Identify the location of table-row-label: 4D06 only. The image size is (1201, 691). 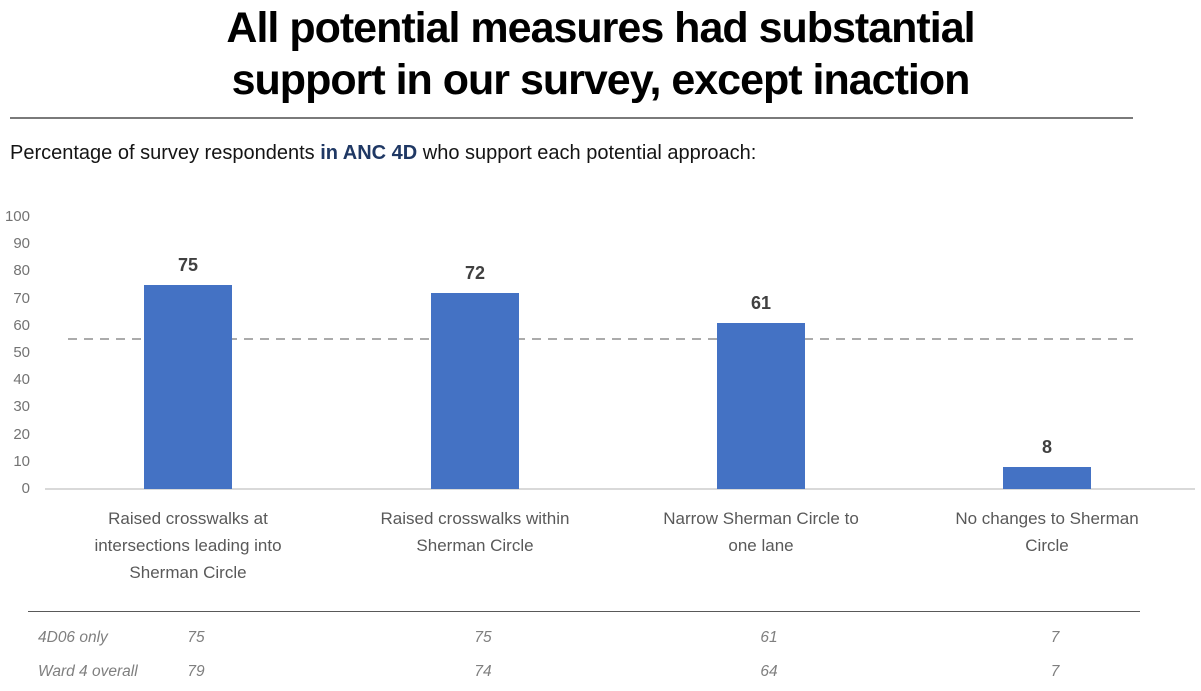
(73, 637).